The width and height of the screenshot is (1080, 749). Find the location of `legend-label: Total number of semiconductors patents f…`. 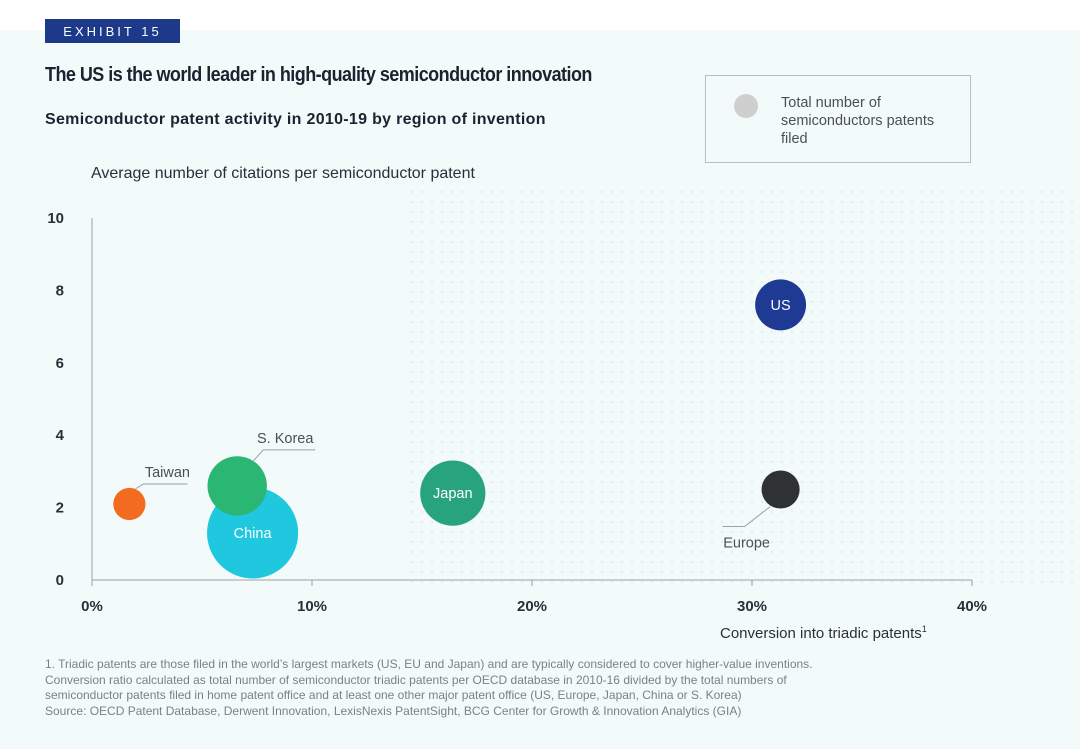

legend-label: Total number of semiconductors patents f… is located at coordinates (858, 121).